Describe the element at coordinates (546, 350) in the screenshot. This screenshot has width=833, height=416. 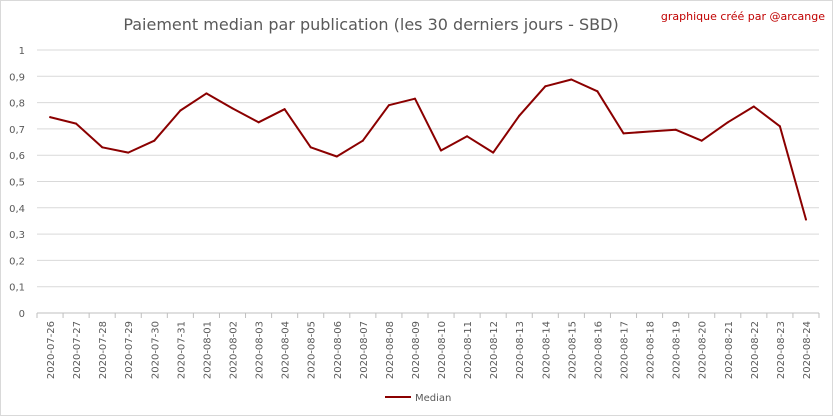
I see `x-tick-label: 2020-08-14` at that location.